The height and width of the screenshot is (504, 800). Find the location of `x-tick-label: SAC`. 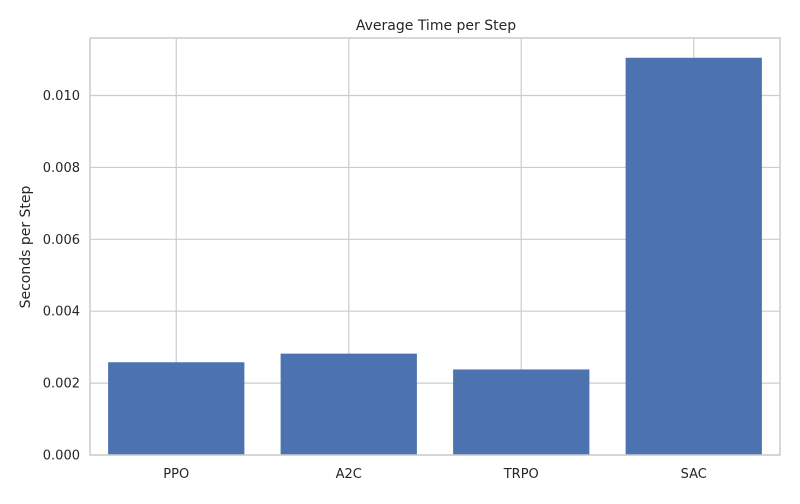

x-tick-label: SAC is located at coordinates (694, 474).